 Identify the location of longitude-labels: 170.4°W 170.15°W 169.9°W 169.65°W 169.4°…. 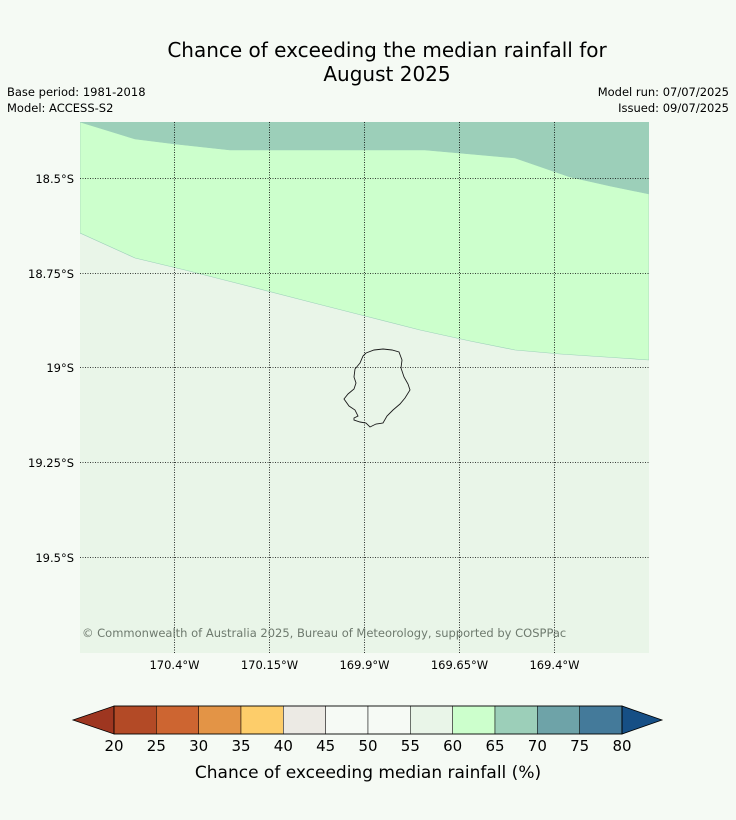
(364, 665).